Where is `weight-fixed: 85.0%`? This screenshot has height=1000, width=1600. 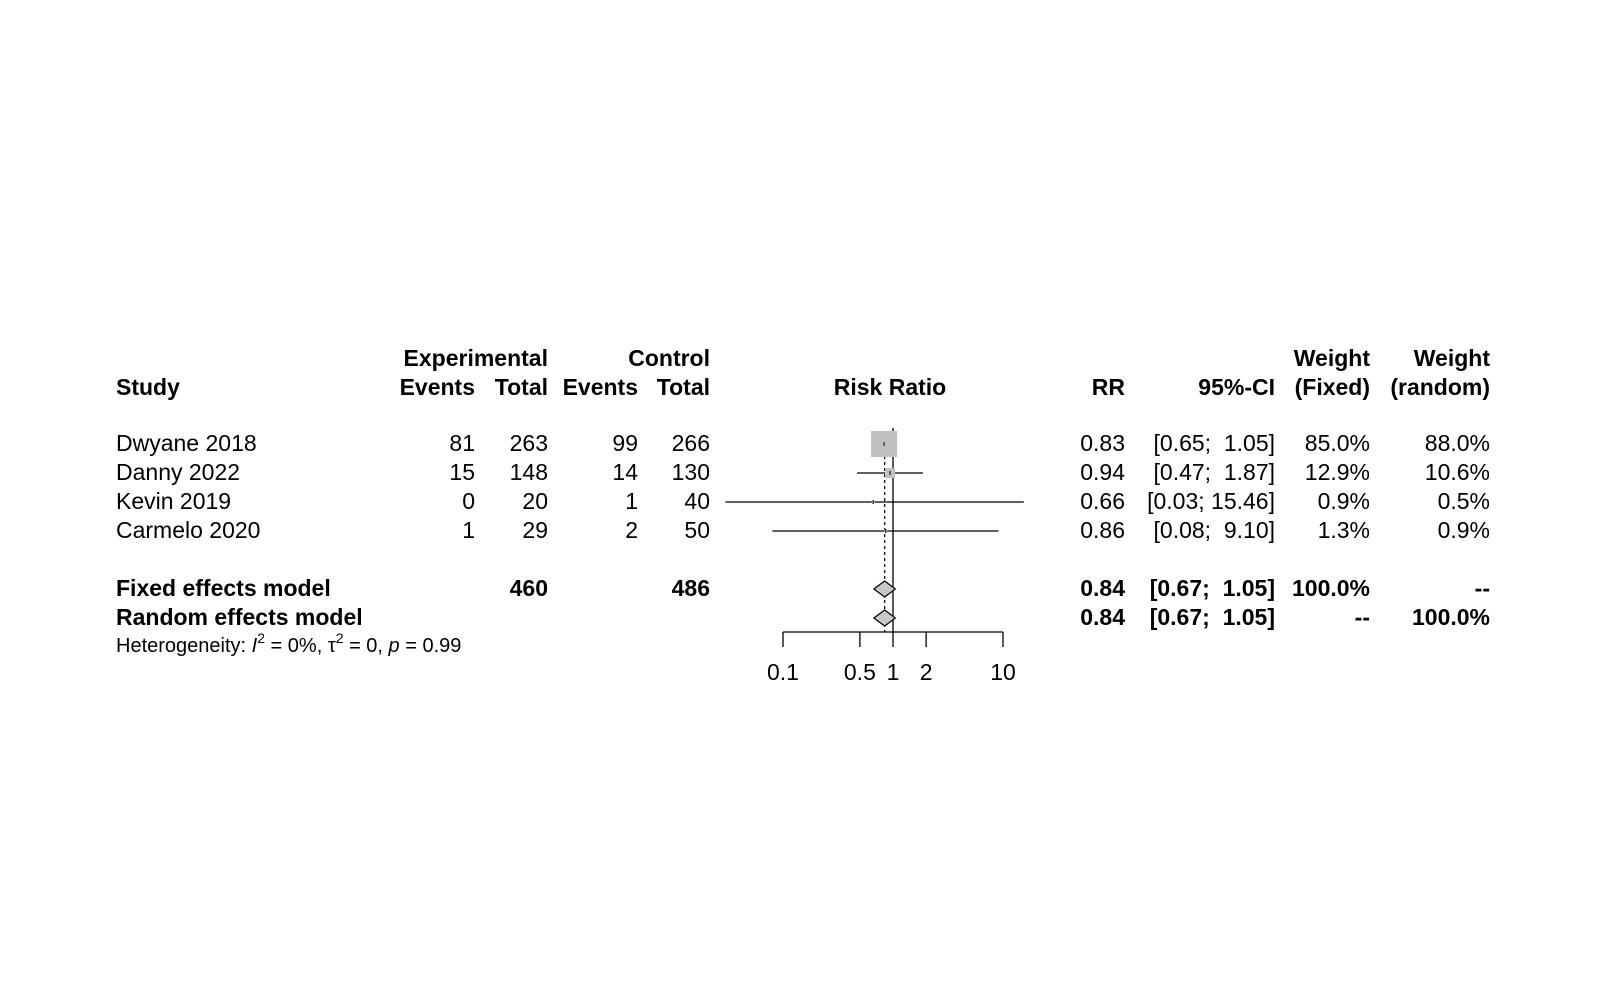
weight-fixed: 85.0% is located at coordinates (1337, 443).